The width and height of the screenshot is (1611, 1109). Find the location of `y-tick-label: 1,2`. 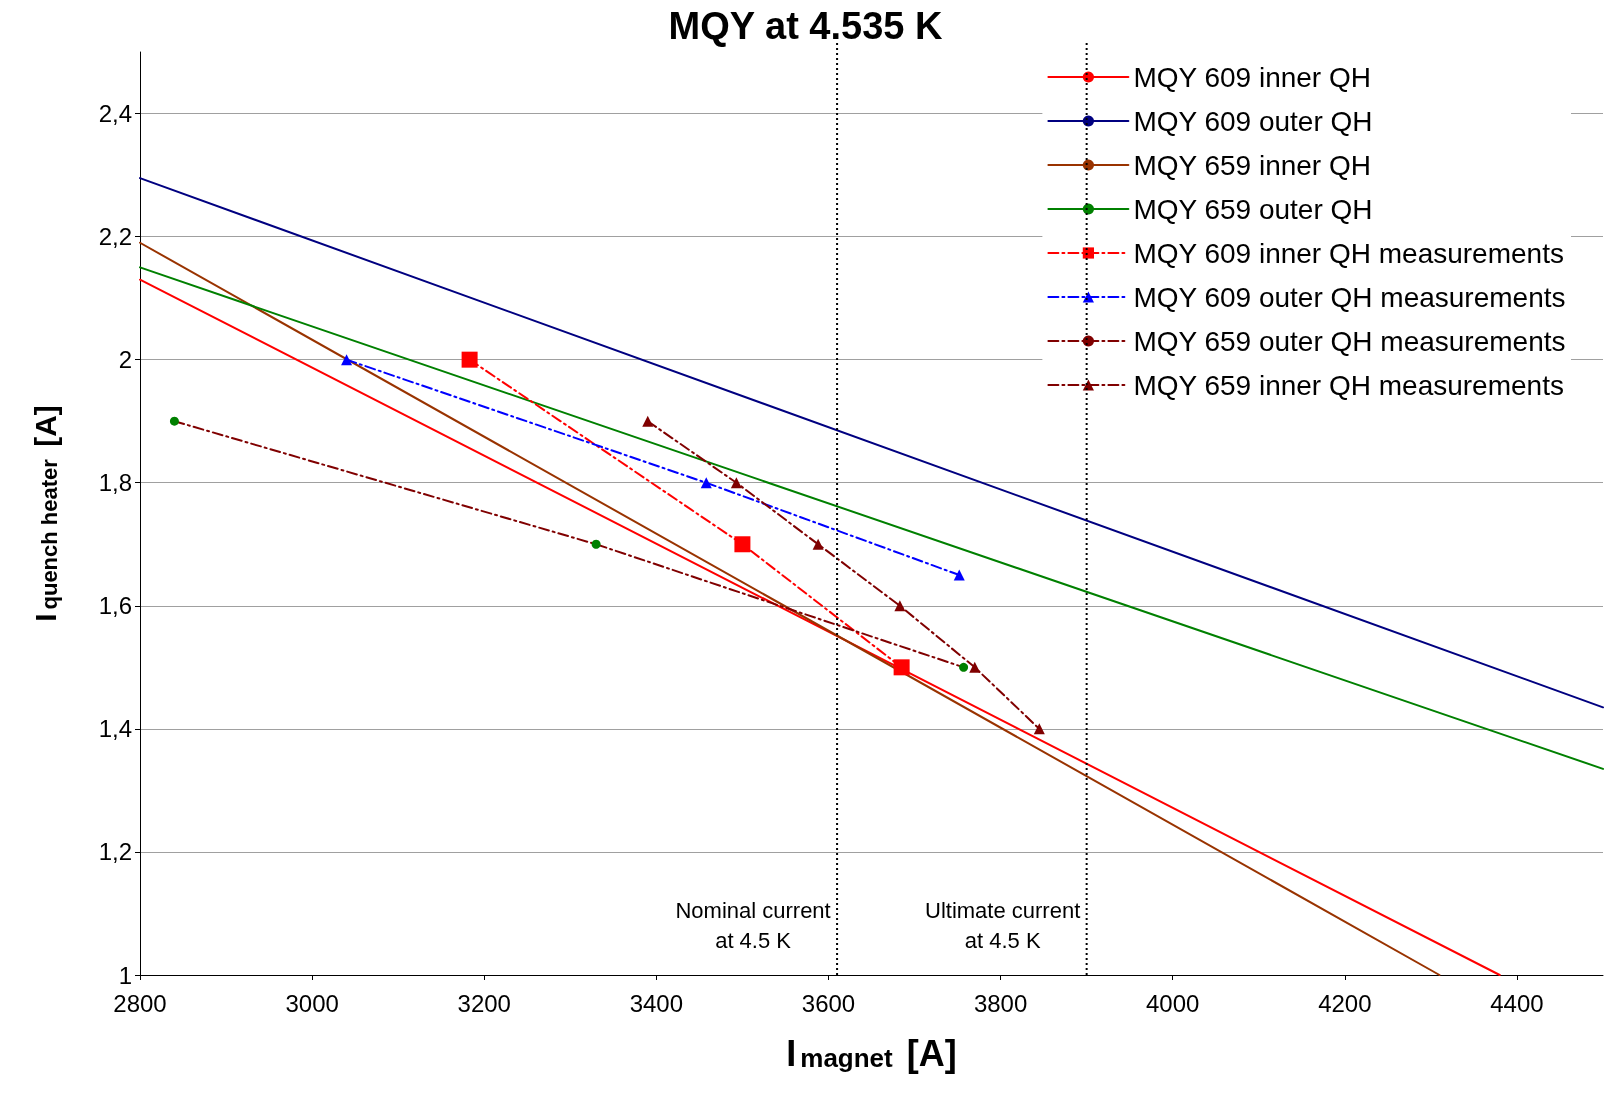

y-tick-label: 1,2 is located at coordinates (115, 852).